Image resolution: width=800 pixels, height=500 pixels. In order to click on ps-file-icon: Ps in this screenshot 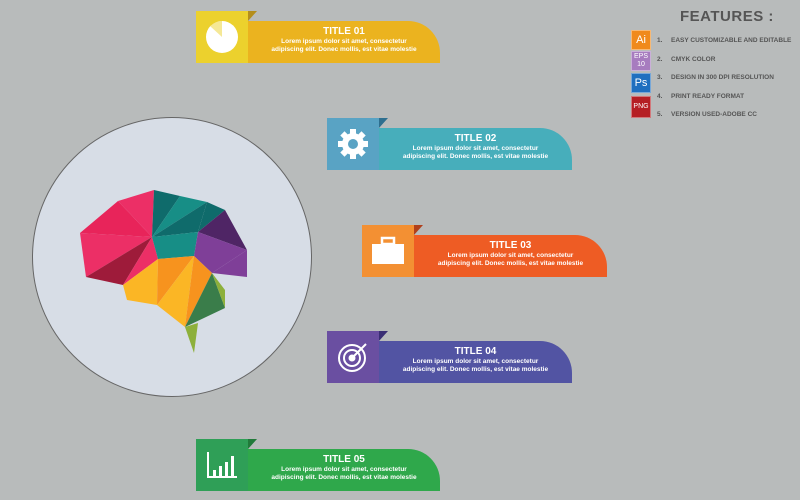, I will do `click(641, 83)`.